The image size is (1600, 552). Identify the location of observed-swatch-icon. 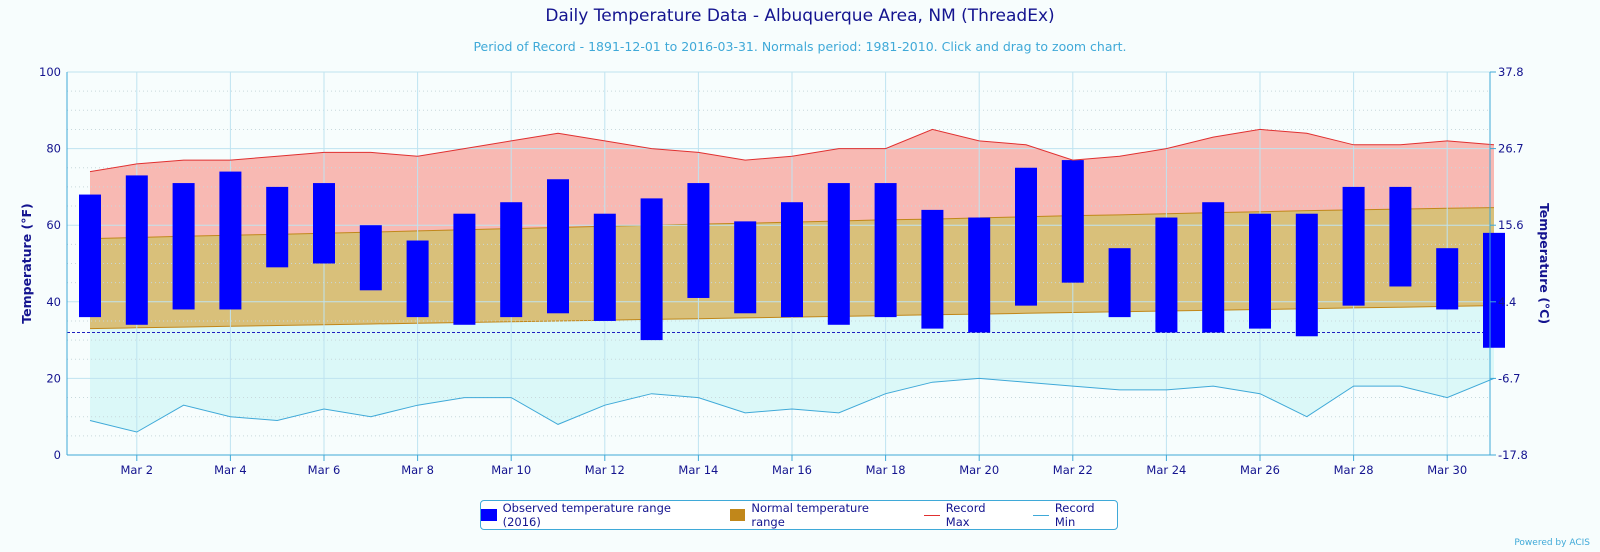
(489, 515).